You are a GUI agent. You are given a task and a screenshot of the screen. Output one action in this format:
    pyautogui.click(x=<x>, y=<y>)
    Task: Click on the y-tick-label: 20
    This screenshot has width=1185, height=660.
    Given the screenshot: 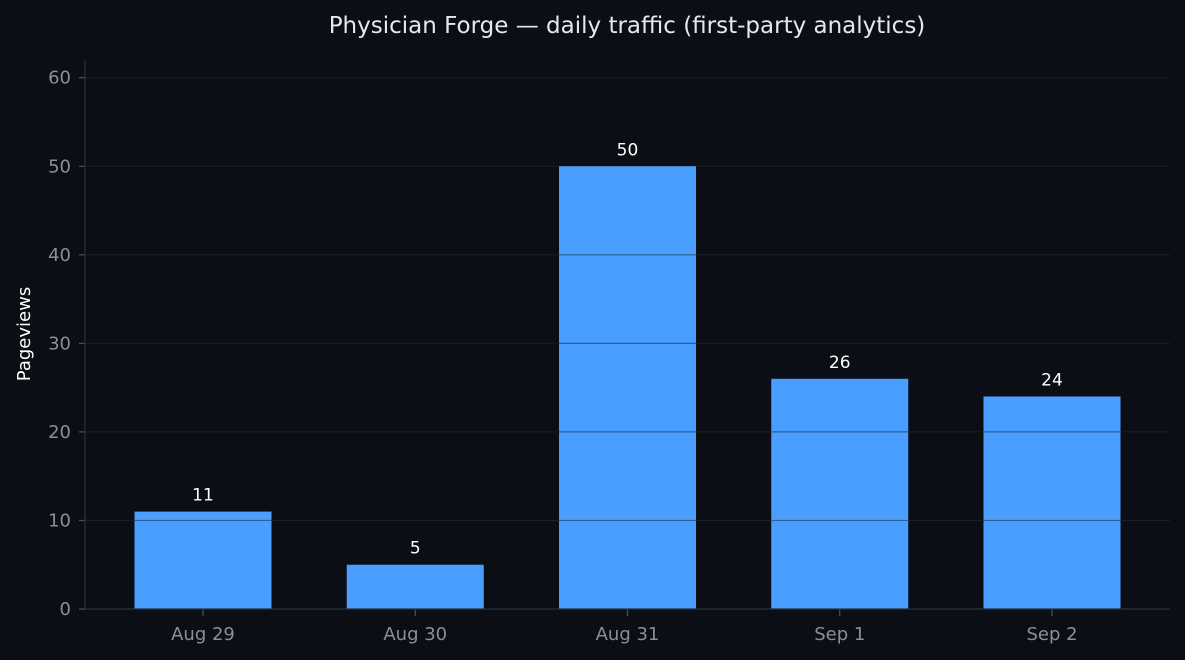 What is the action you would take?
    pyautogui.click(x=59, y=432)
    